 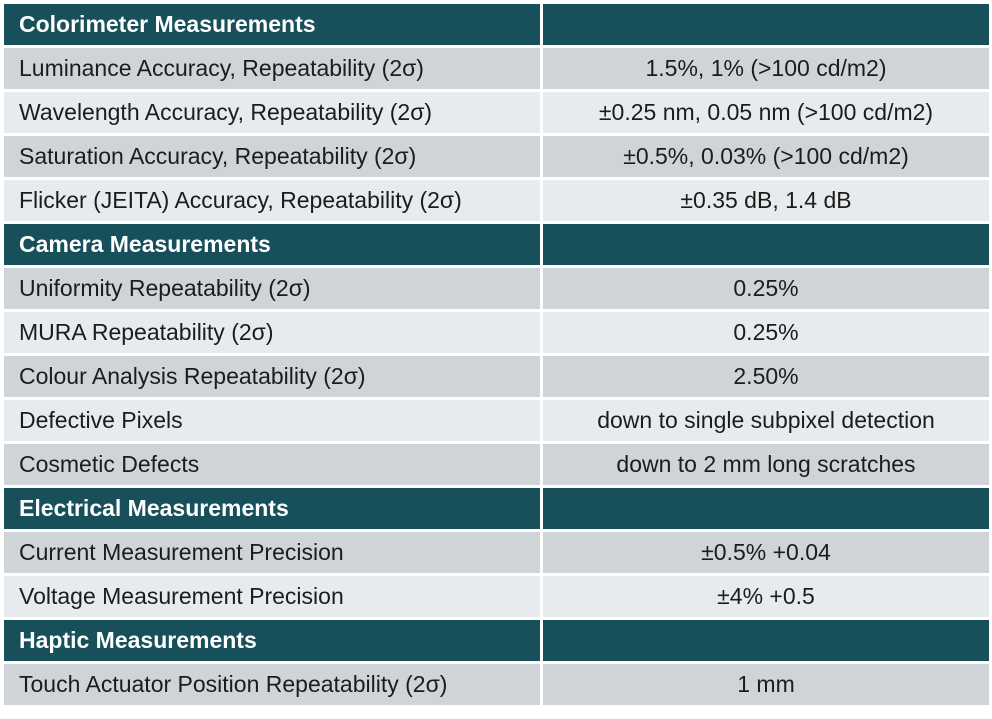 What do you see at coordinates (272, 244) in the screenshot?
I see `section-title: Camera Measurements` at bounding box center [272, 244].